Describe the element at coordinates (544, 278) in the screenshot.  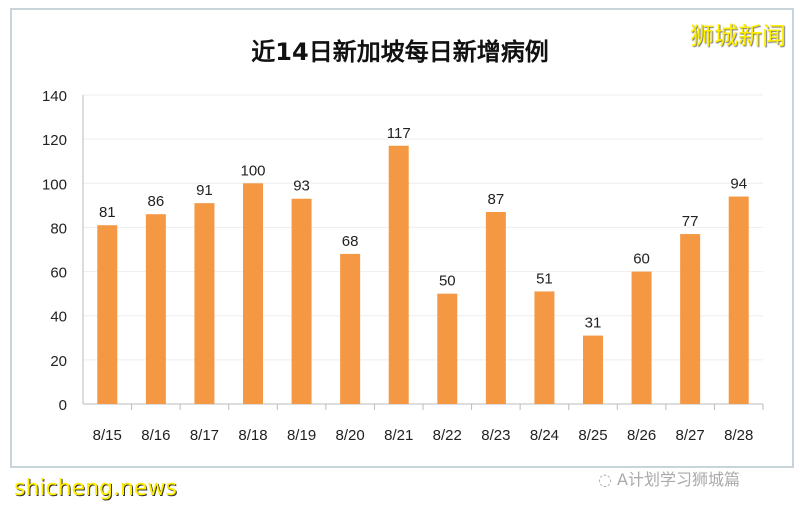
I see `data-label: 51` at that location.